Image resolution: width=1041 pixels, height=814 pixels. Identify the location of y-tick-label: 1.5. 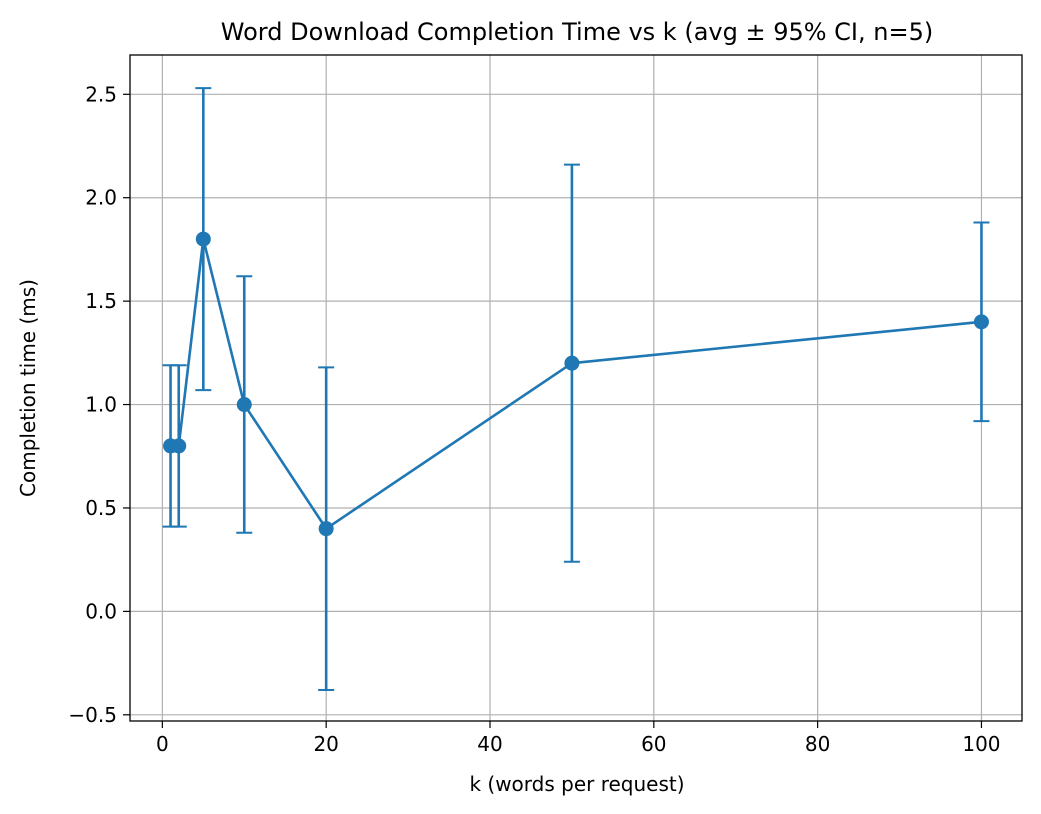
(101, 301).